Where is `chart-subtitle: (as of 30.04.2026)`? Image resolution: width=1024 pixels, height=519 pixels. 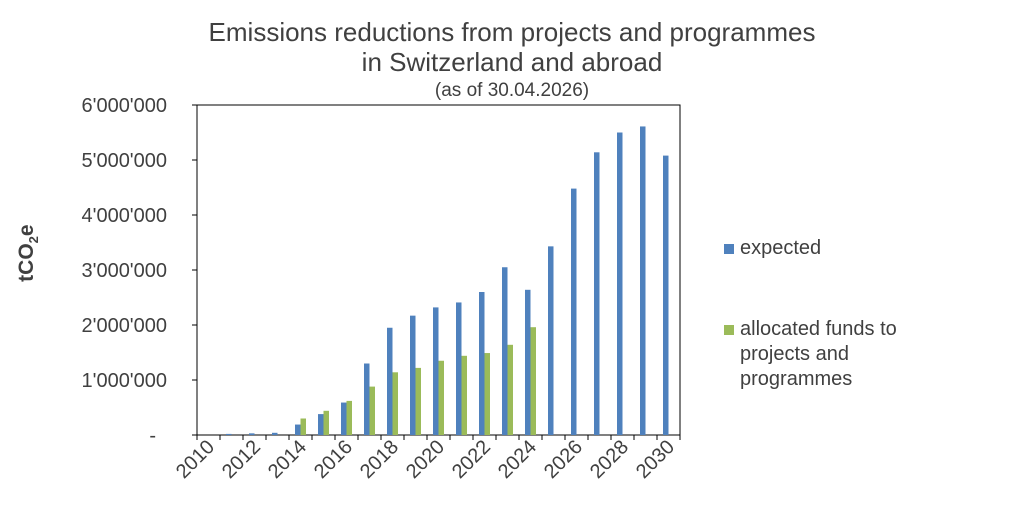 chart-subtitle: (as of 30.04.2026) is located at coordinates (512, 91).